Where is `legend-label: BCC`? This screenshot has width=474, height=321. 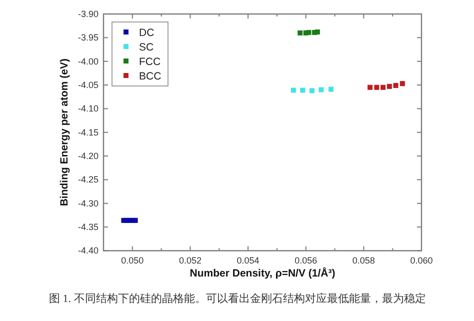 legend-label: BCC is located at coordinates (150, 76).